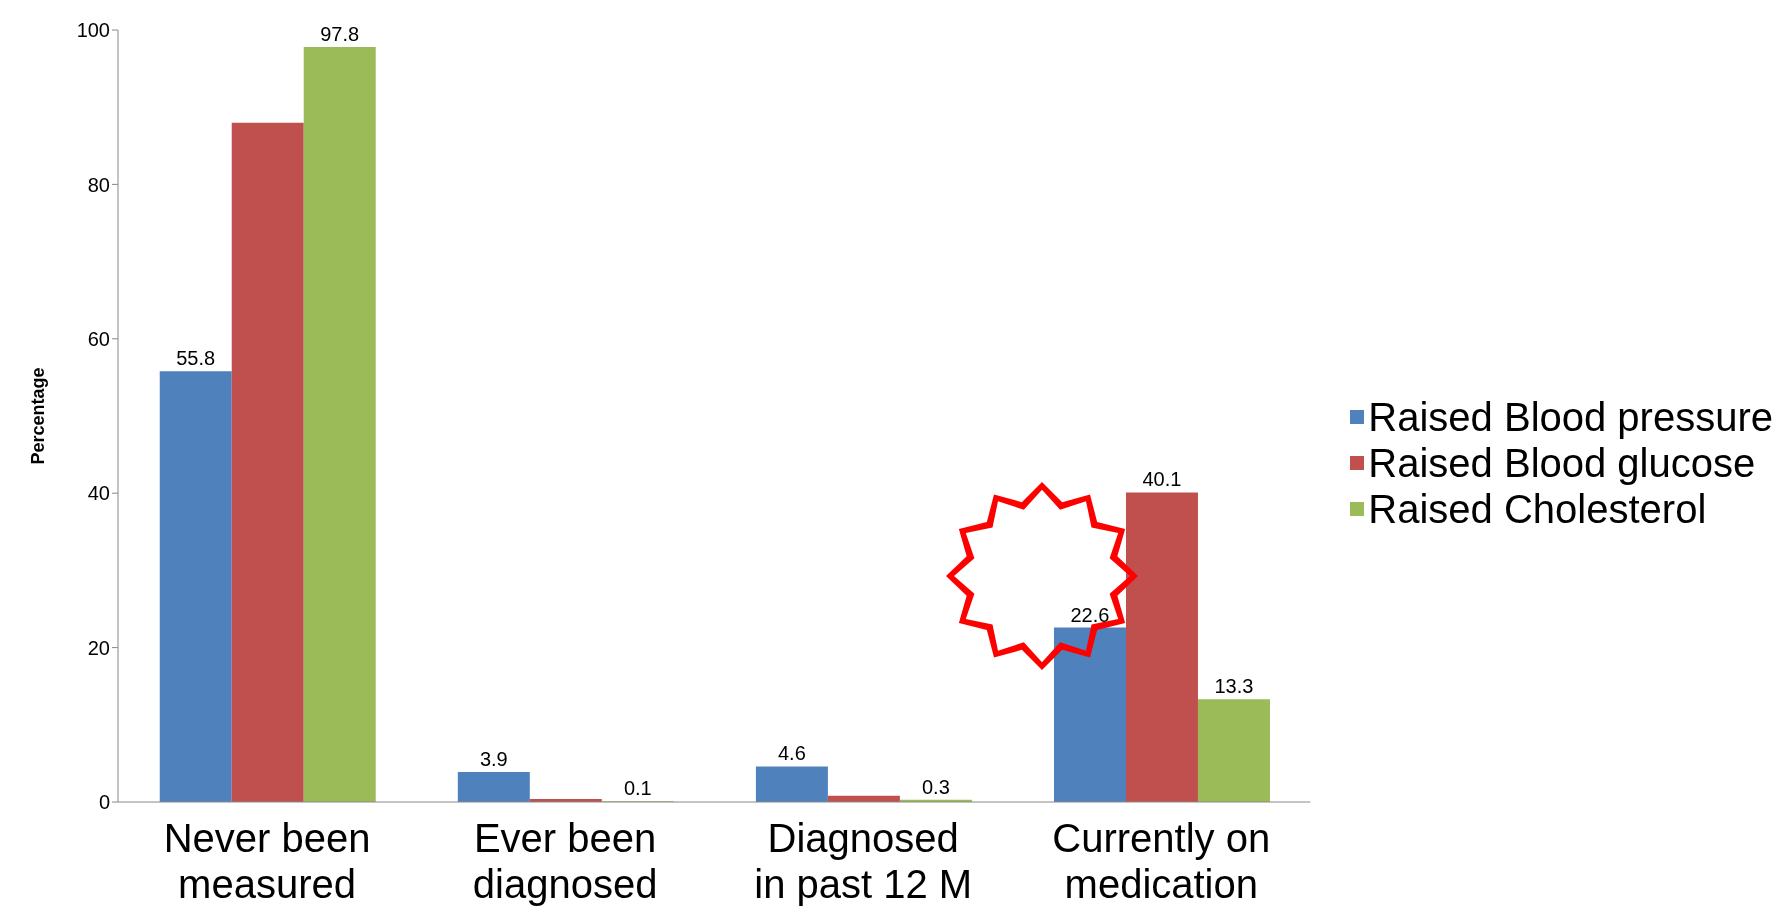 This screenshot has height=922, width=1785. What do you see at coordinates (637, 788) in the screenshot?
I see `data-label: 0.1` at bounding box center [637, 788].